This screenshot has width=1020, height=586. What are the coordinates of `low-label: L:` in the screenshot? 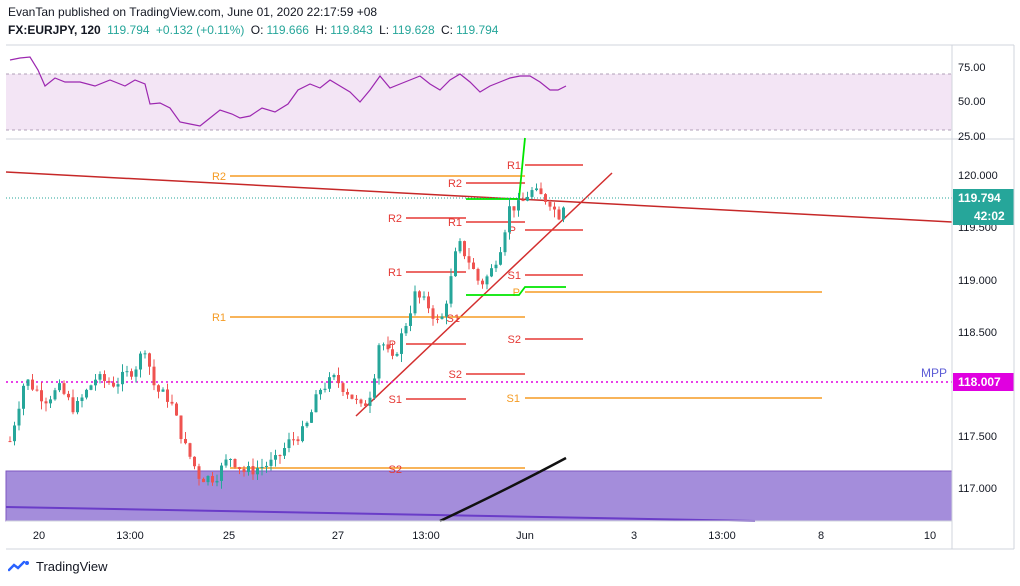 It's located at (384, 30).